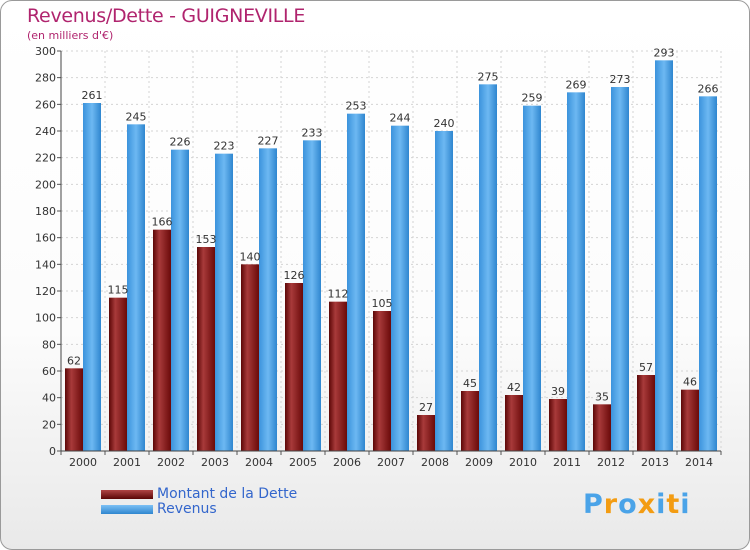 The image size is (750, 550). What do you see at coordinates (690, 382) in the screenshot?
I see `data-label-dette: 46` at bounding box center [690, 382].